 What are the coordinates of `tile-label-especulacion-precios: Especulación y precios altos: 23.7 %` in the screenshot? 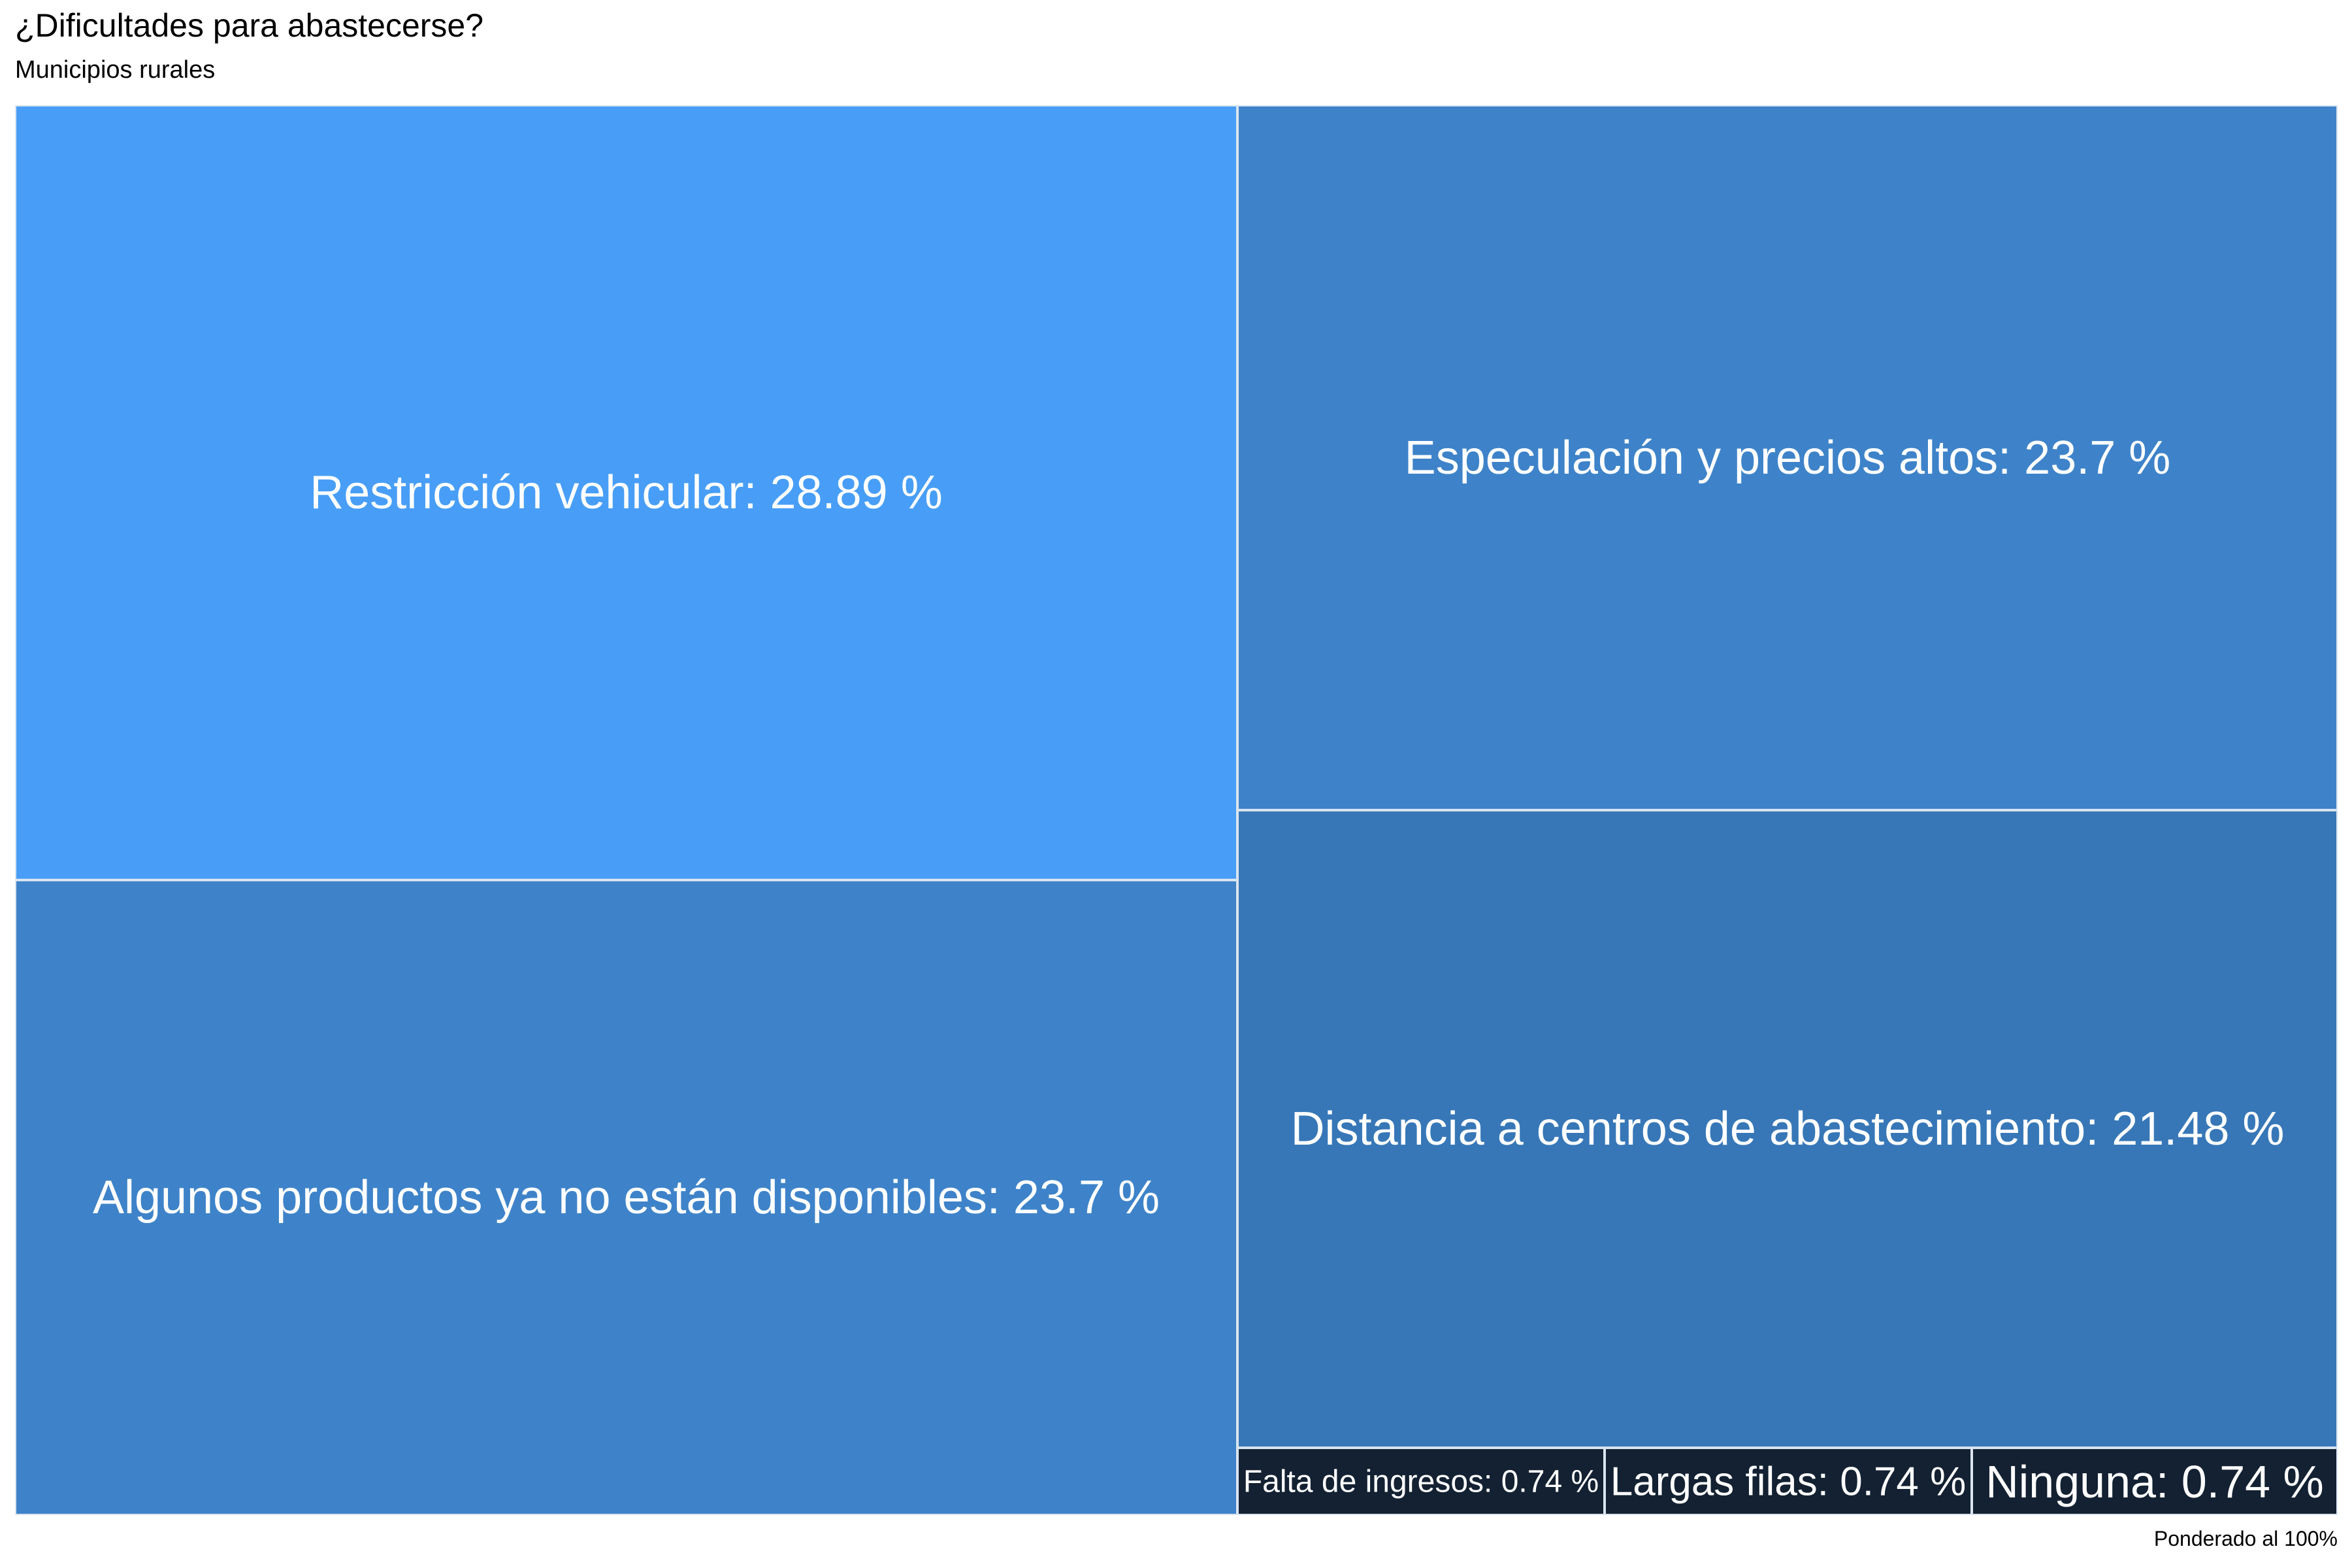 It's located at (1787, 457).